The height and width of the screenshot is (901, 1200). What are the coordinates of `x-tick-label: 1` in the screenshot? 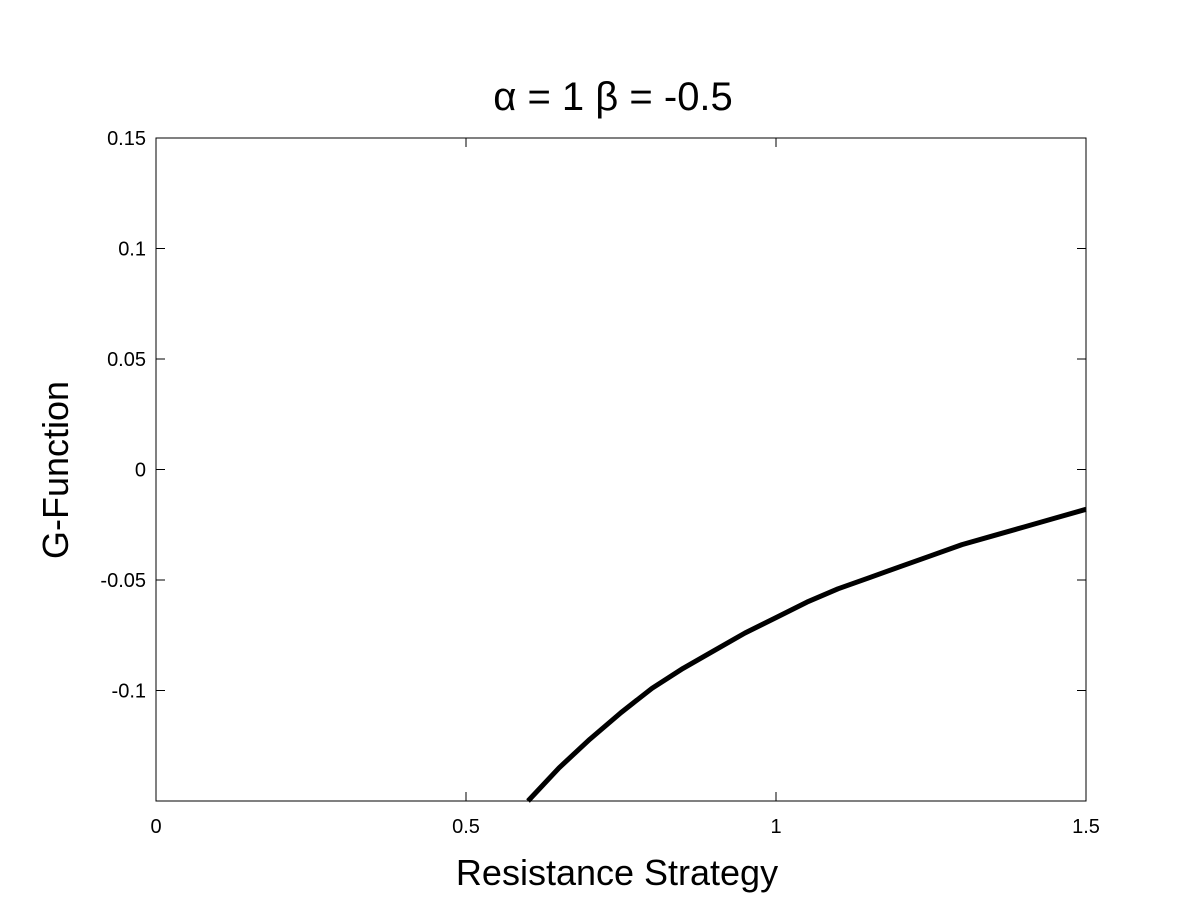 It's located at (775, 827).